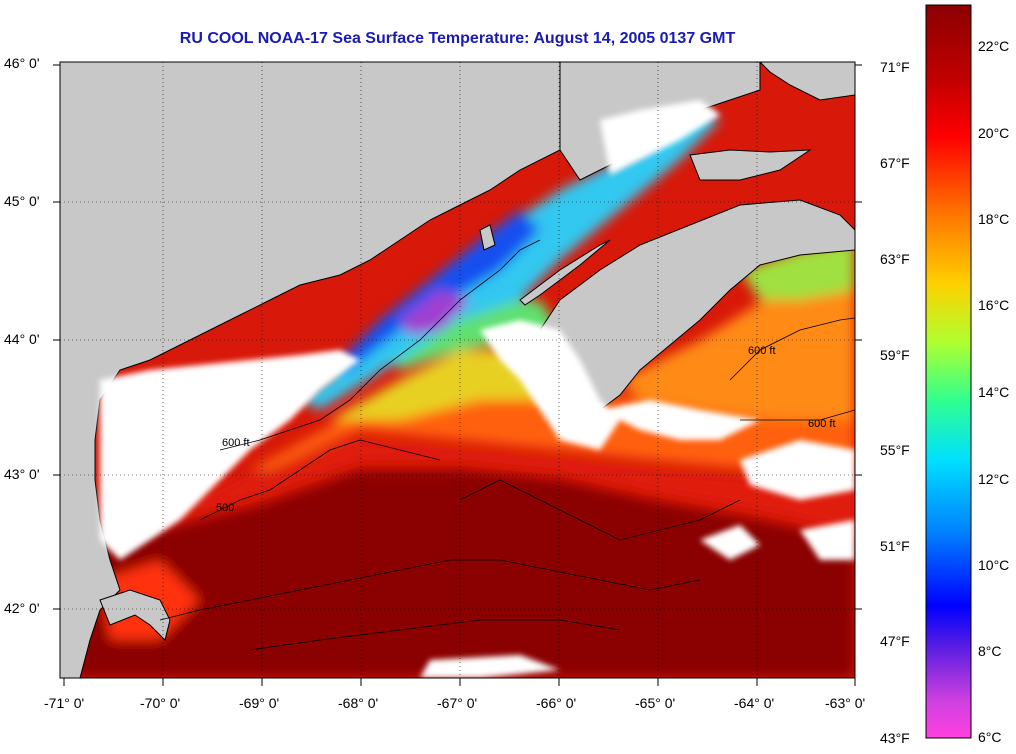 The height and width of the screenshot is (754, 1016). I want to click on cb-c-18: 18°C, so click(994, 219).